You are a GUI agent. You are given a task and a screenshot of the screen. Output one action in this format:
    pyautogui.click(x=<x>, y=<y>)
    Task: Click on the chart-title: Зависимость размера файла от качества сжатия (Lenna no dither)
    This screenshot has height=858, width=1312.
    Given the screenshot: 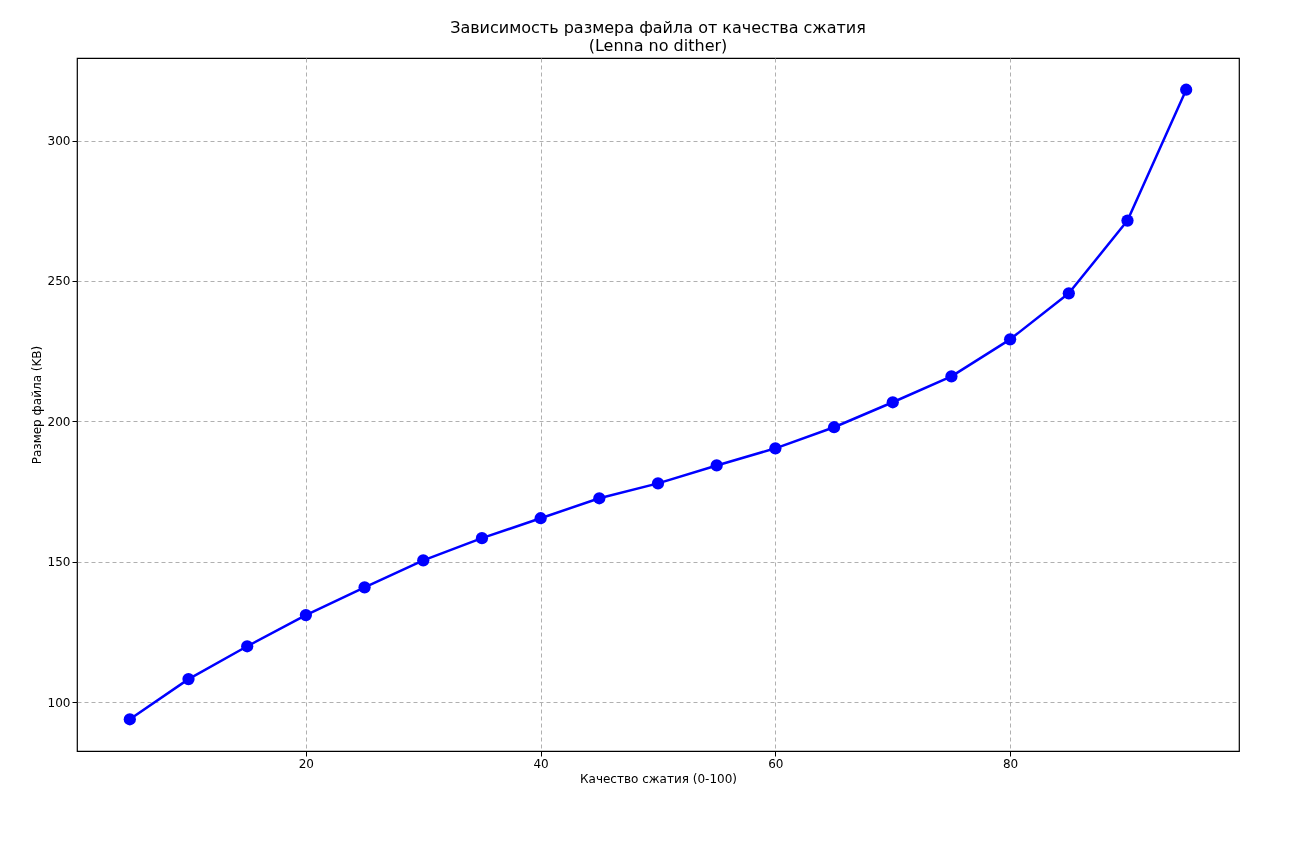 What is the action you would take?
    pyautogui.click(x=658, y=36)
    